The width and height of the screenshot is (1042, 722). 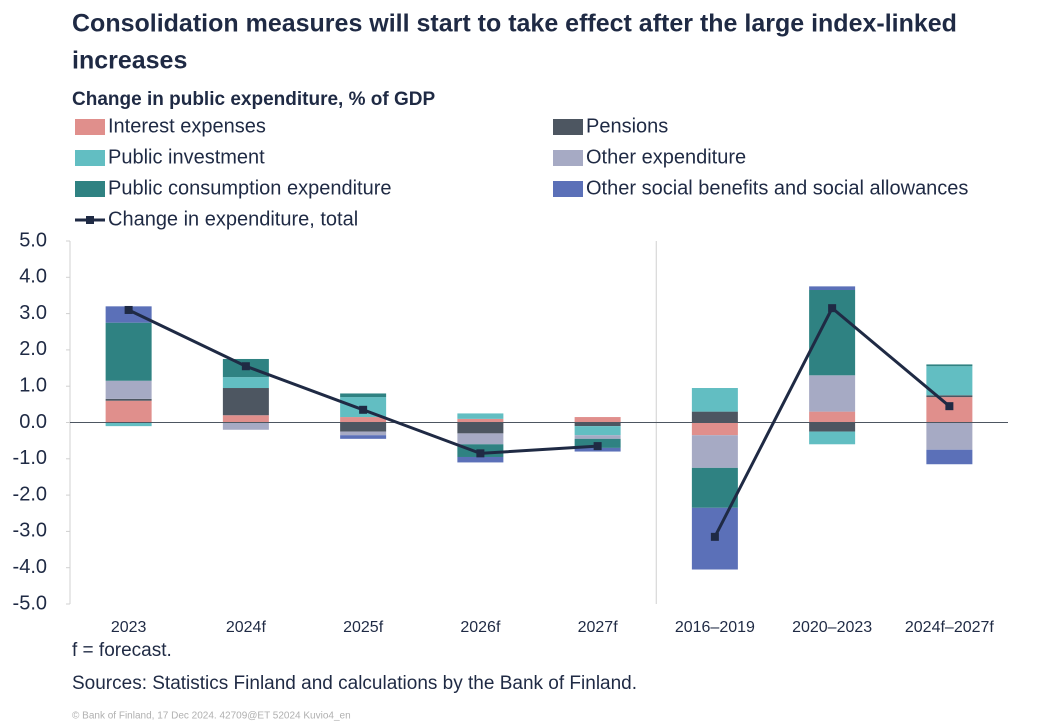 What do you see at coordinates (30, 494) in the screenshot?
I see `y-tick-label: -2.0` at bounding box center [30, 494].